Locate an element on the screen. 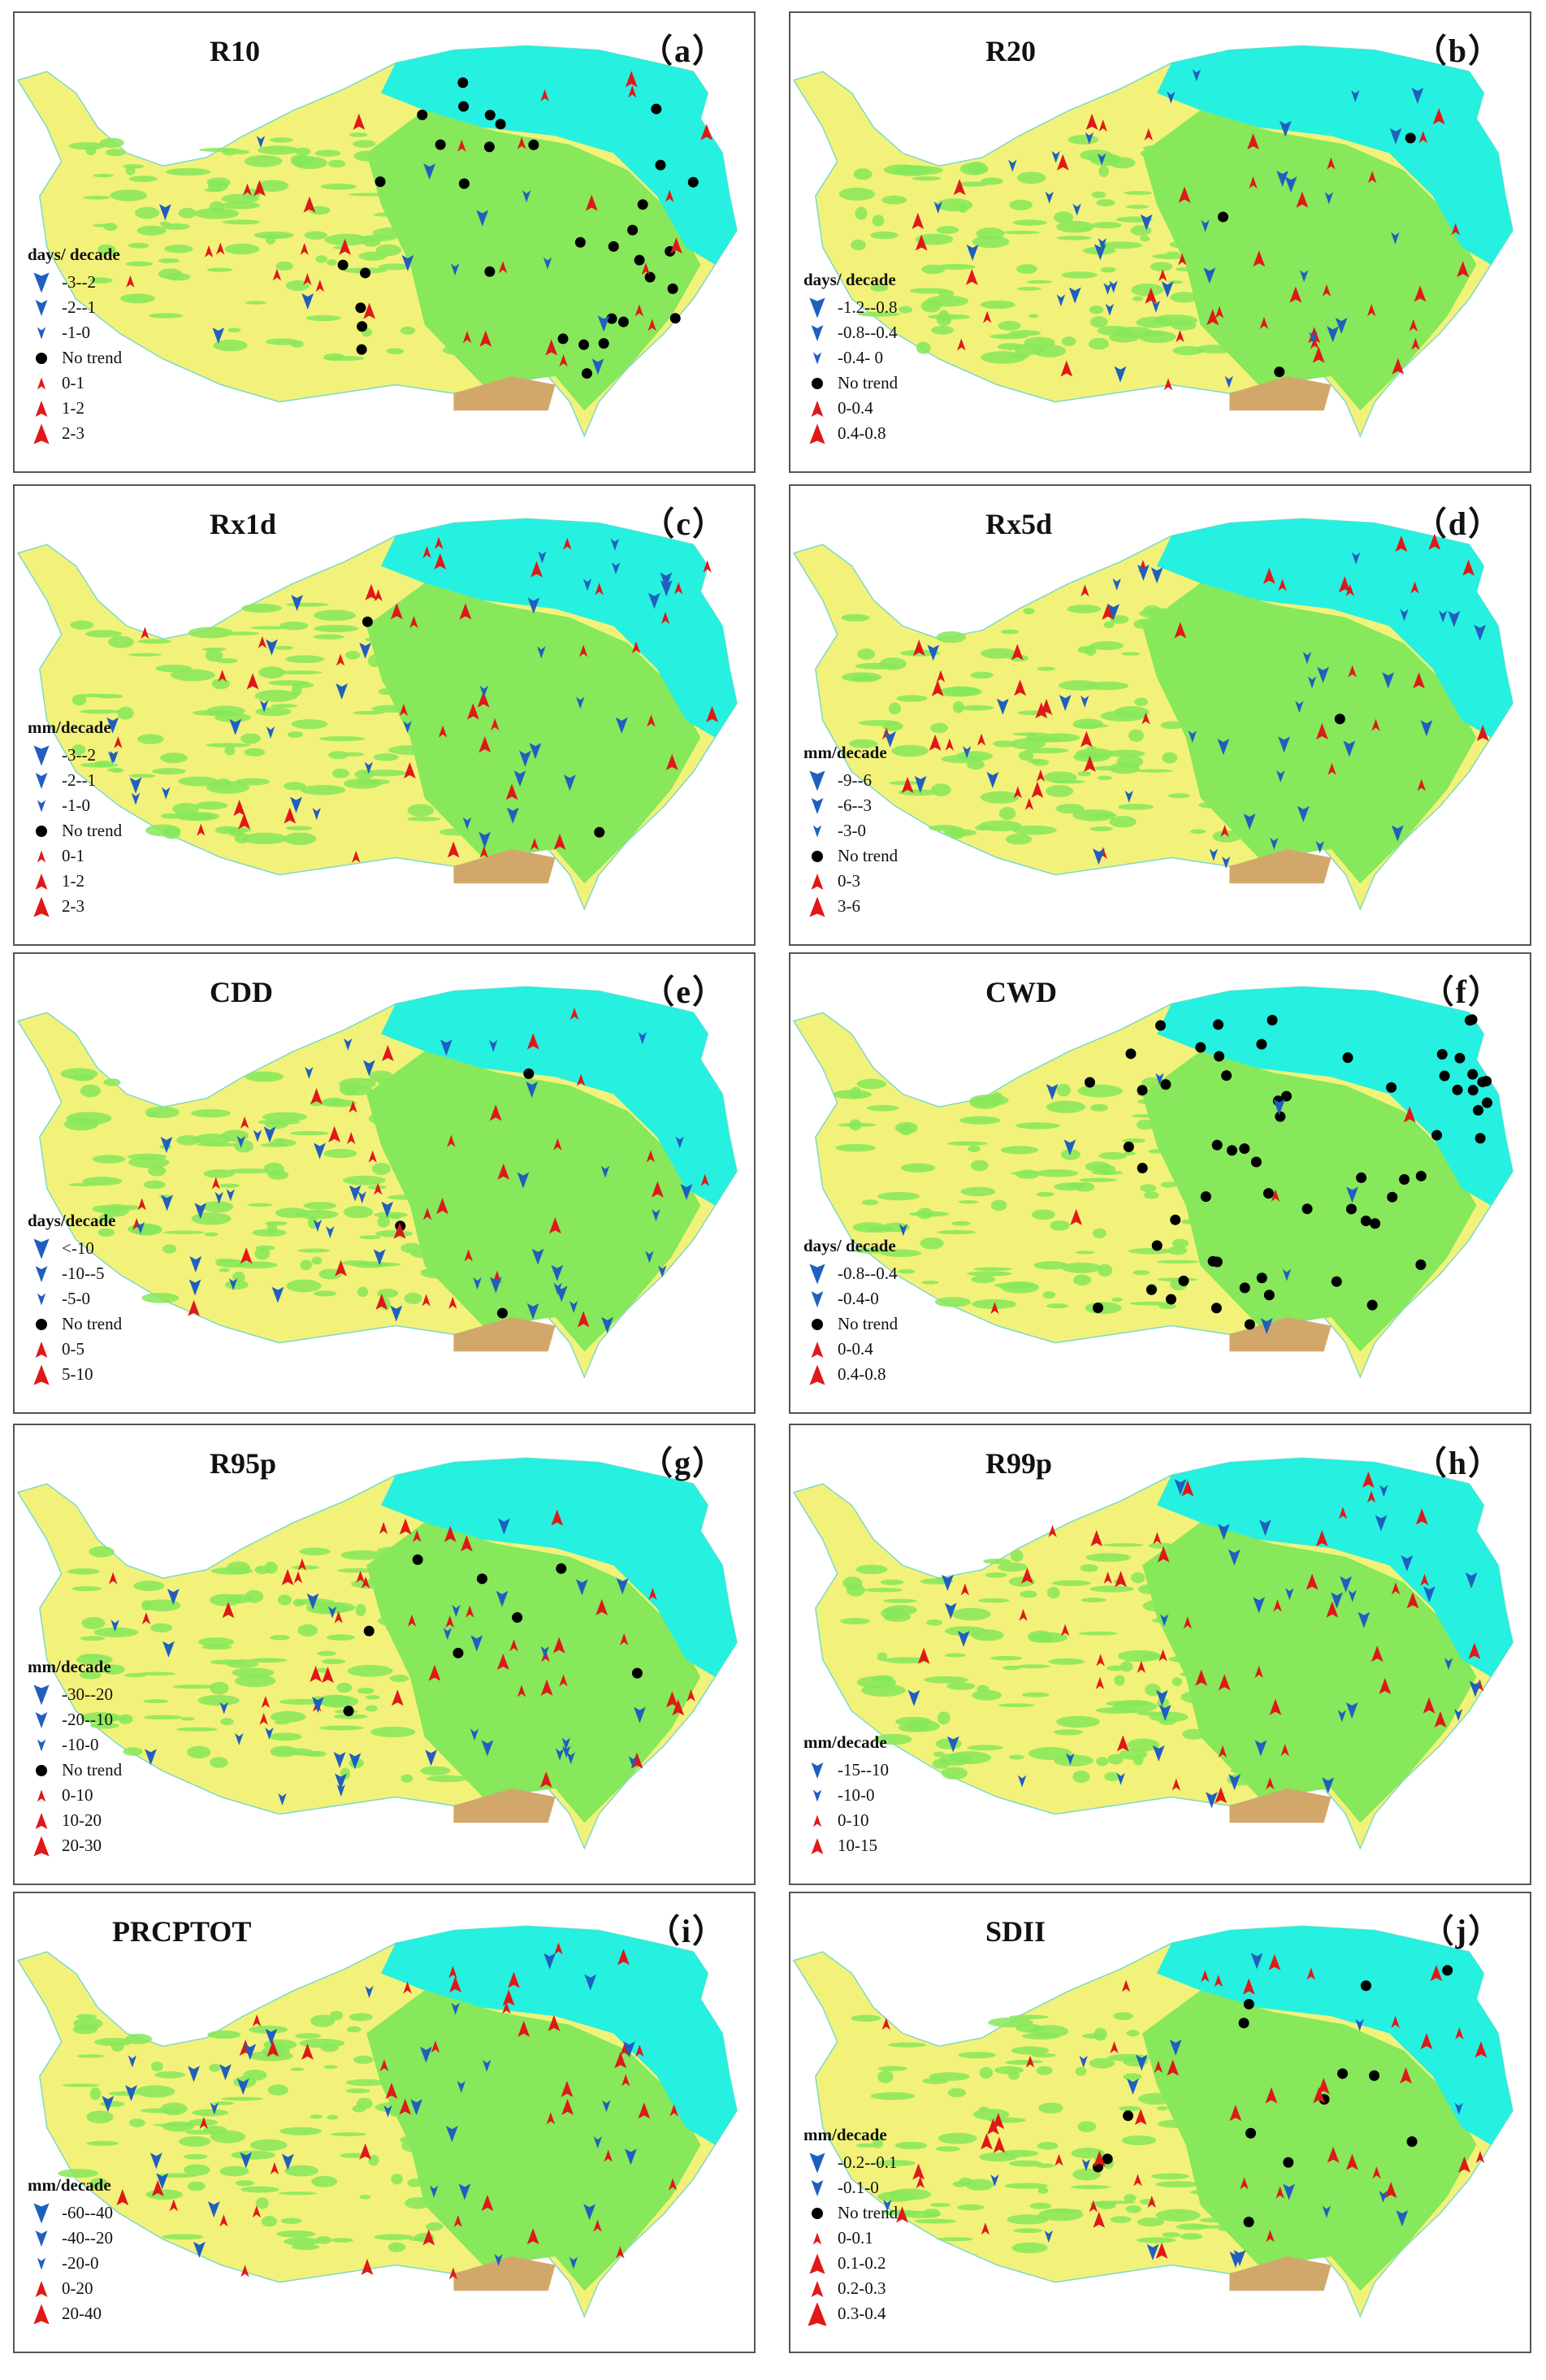 The image size is (1546, 2380). plateau-map is located at coordinates (1153, 714).